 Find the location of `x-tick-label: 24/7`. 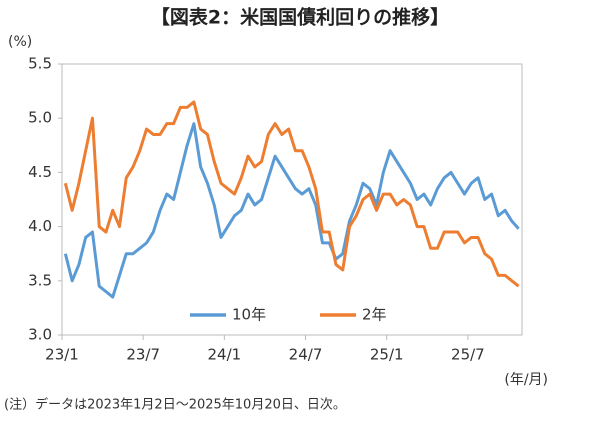

x-tick-label: 24/7 is located at coordinates (306, 355).